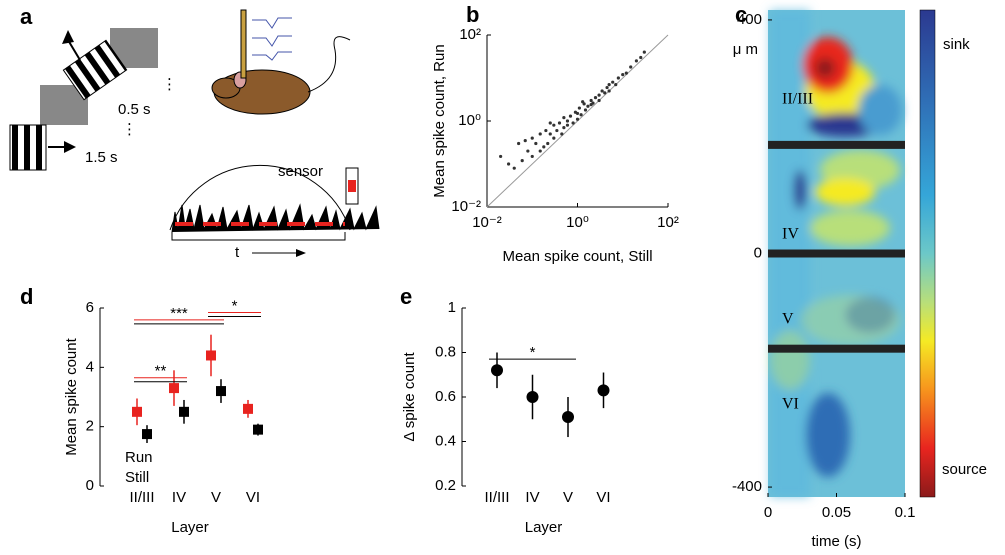  What do you see at coordinates (406, 296) in the screenshot?
I see `panel-label: e` at bounding box center [406, 296].